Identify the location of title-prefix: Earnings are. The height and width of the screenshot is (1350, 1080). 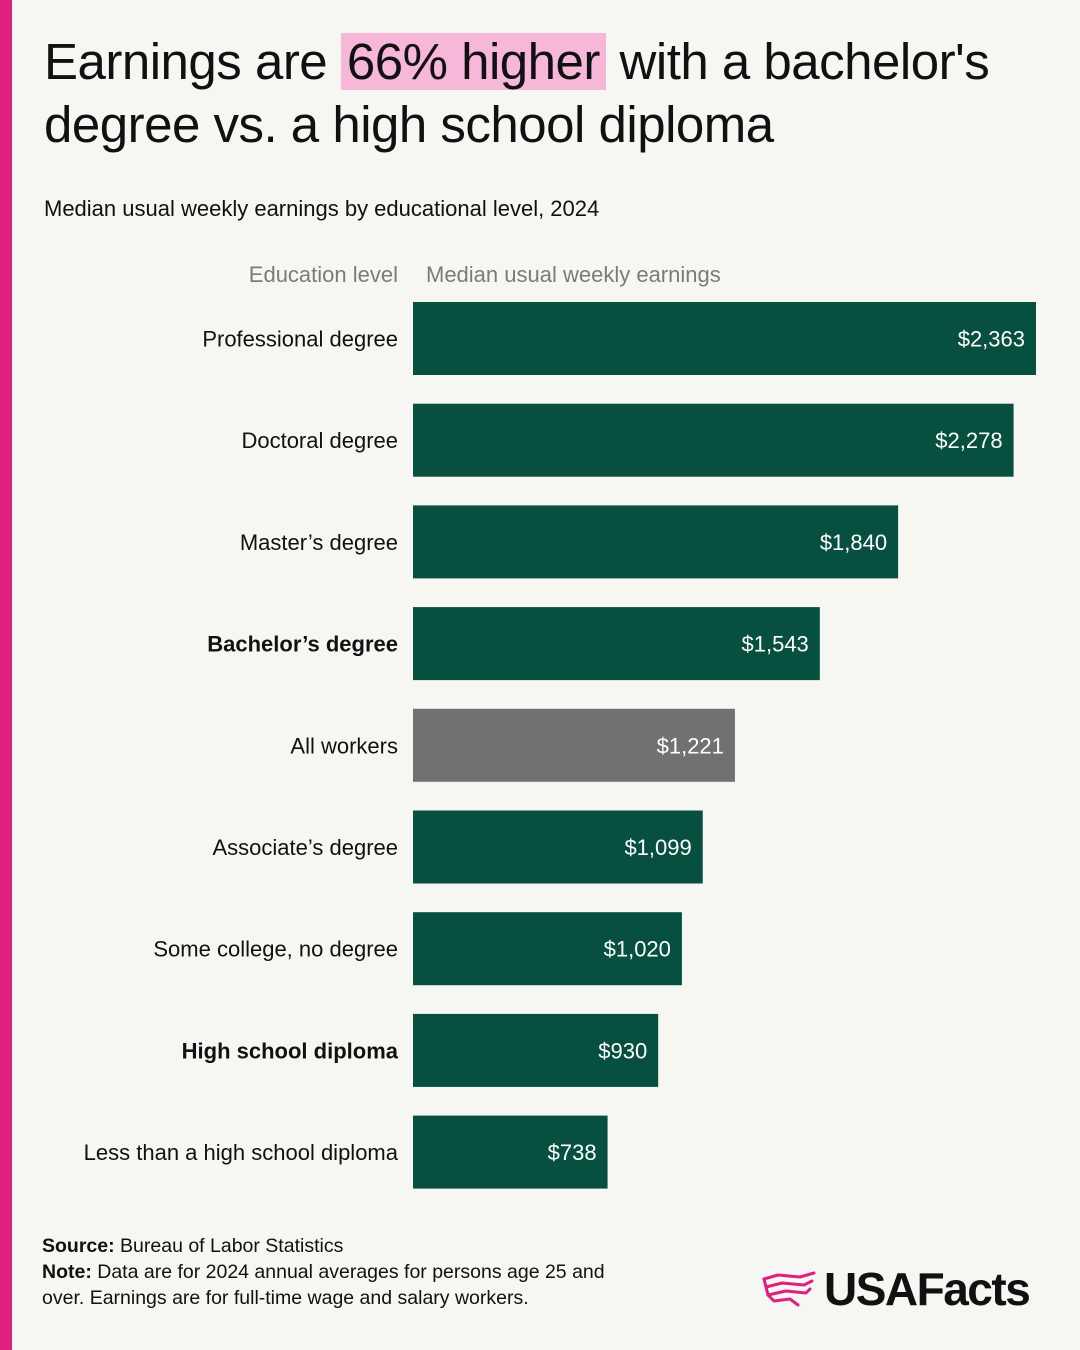
(186, 61).